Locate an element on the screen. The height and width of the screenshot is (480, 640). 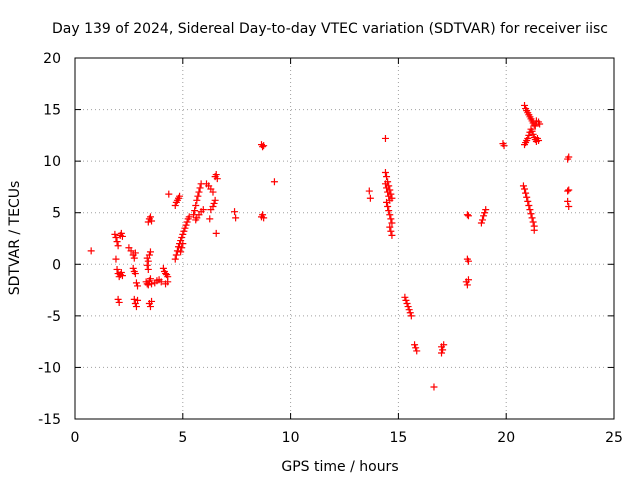
x-tick-label: 5 is located at coordinates (182, 438).